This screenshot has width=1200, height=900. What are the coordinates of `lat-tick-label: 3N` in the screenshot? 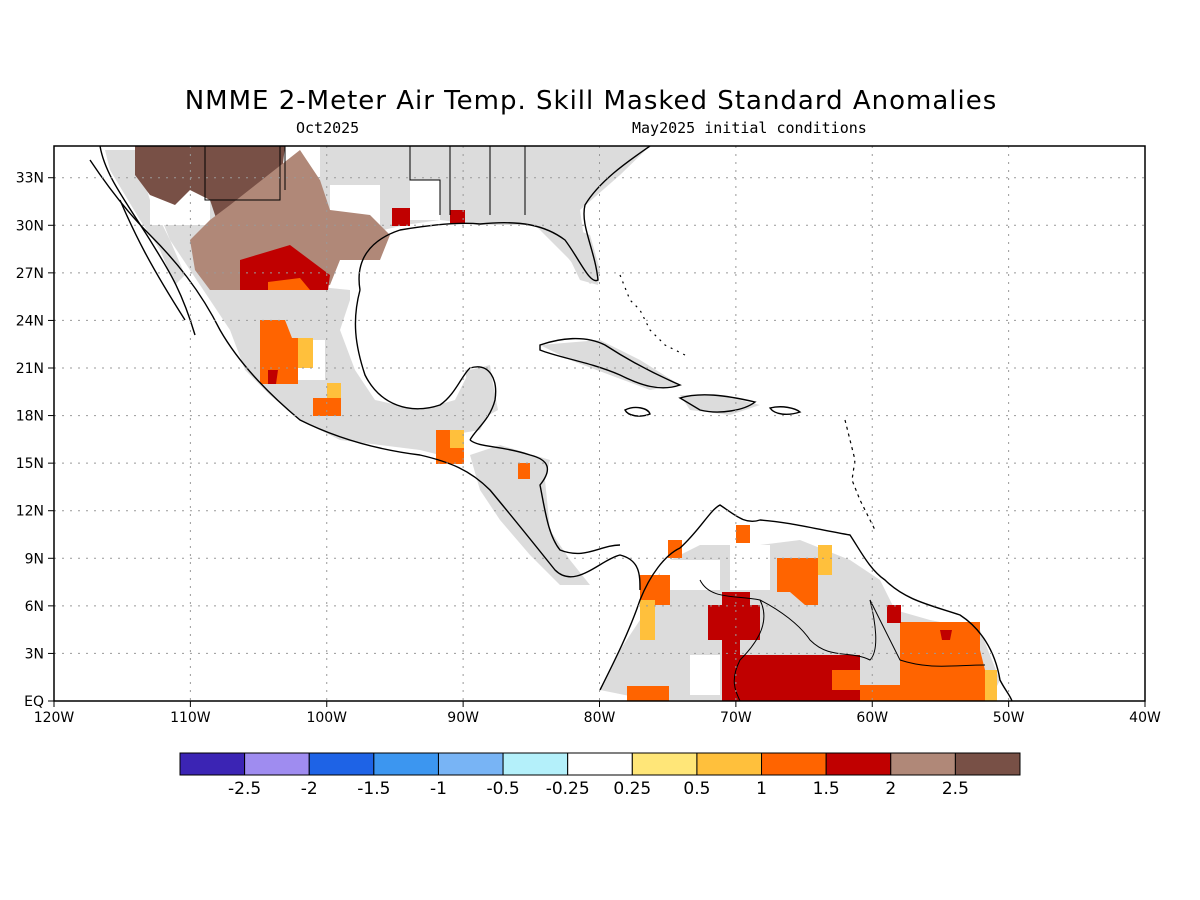 It's located at (34, 654).